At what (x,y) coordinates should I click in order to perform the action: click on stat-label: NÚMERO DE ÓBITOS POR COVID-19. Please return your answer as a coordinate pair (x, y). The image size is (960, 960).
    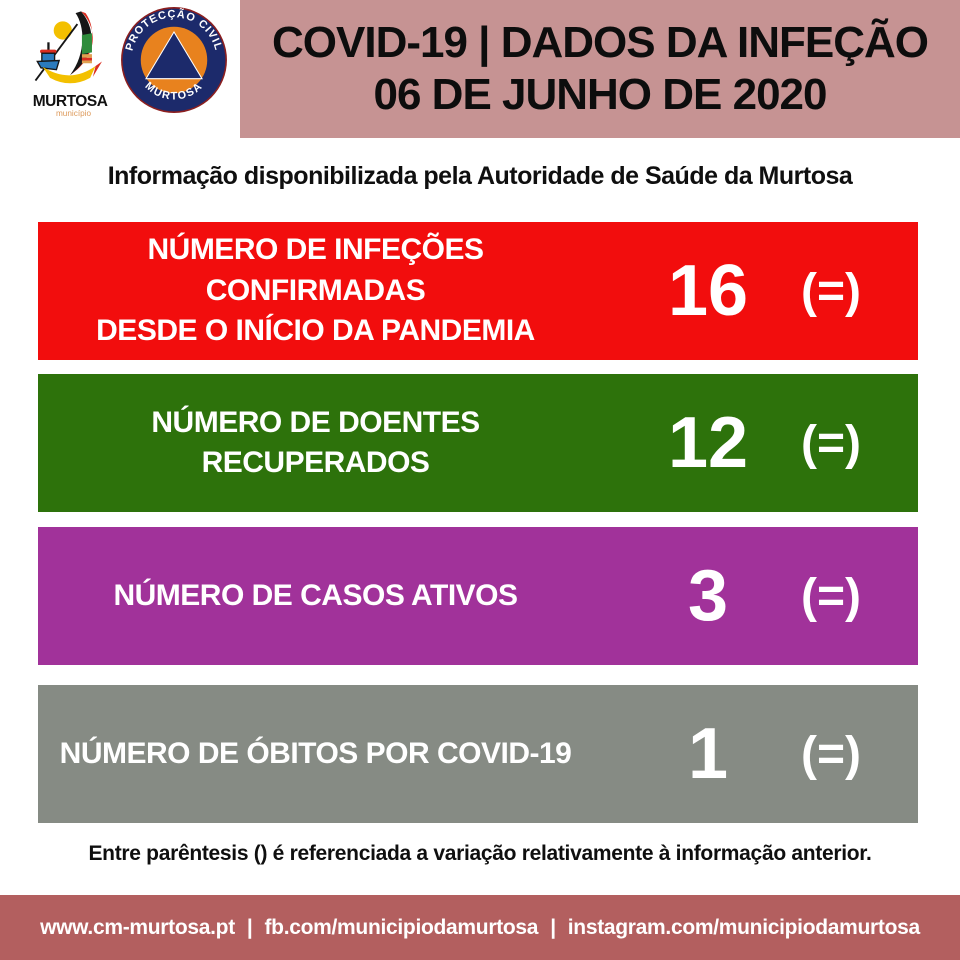
    Looking at the image, I should click on (315, 753).